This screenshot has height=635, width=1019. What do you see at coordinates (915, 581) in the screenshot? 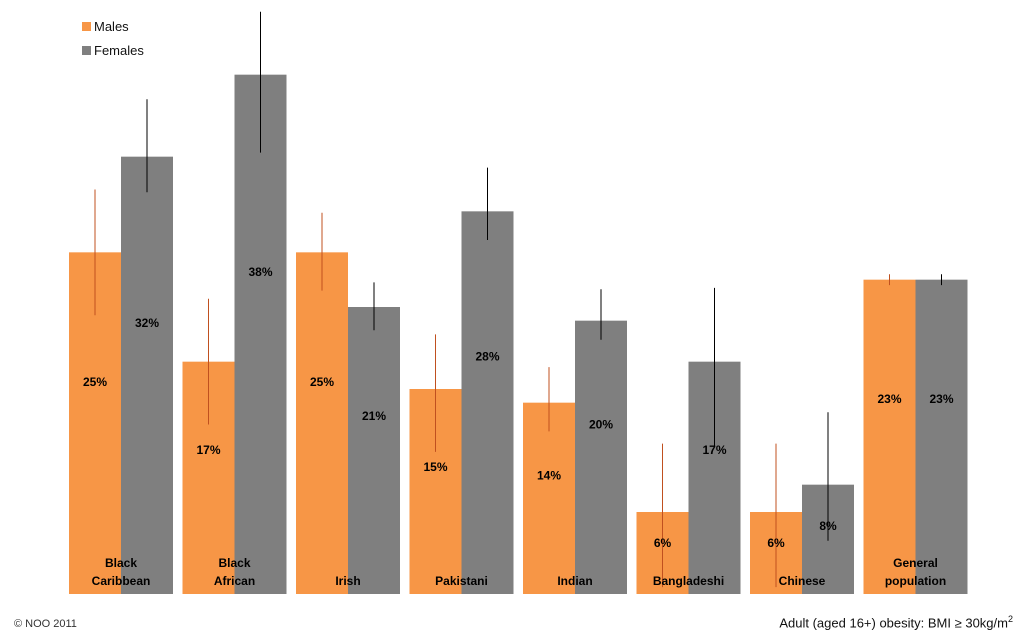
I see `category-label: population` at bounding box center [915, 581].